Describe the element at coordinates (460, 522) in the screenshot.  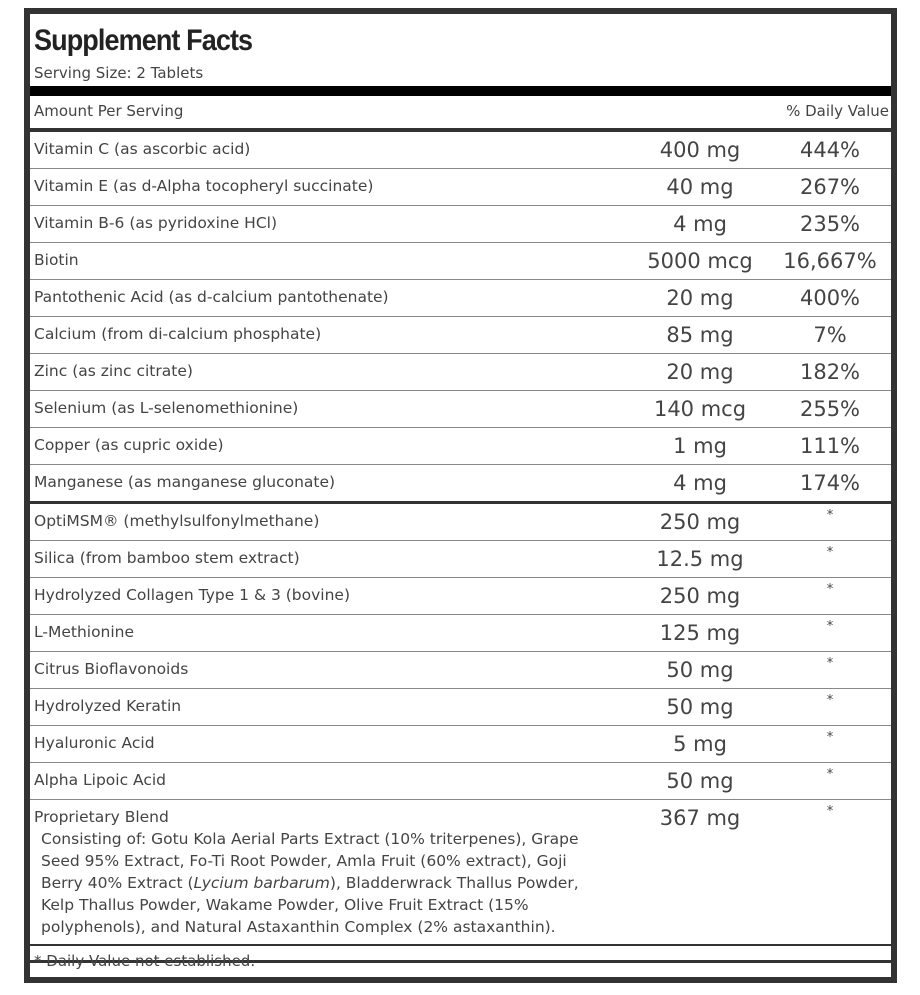
I see `table-row: OptiMSM® (methylsulfonylmethane) 250 mg *` at that location.